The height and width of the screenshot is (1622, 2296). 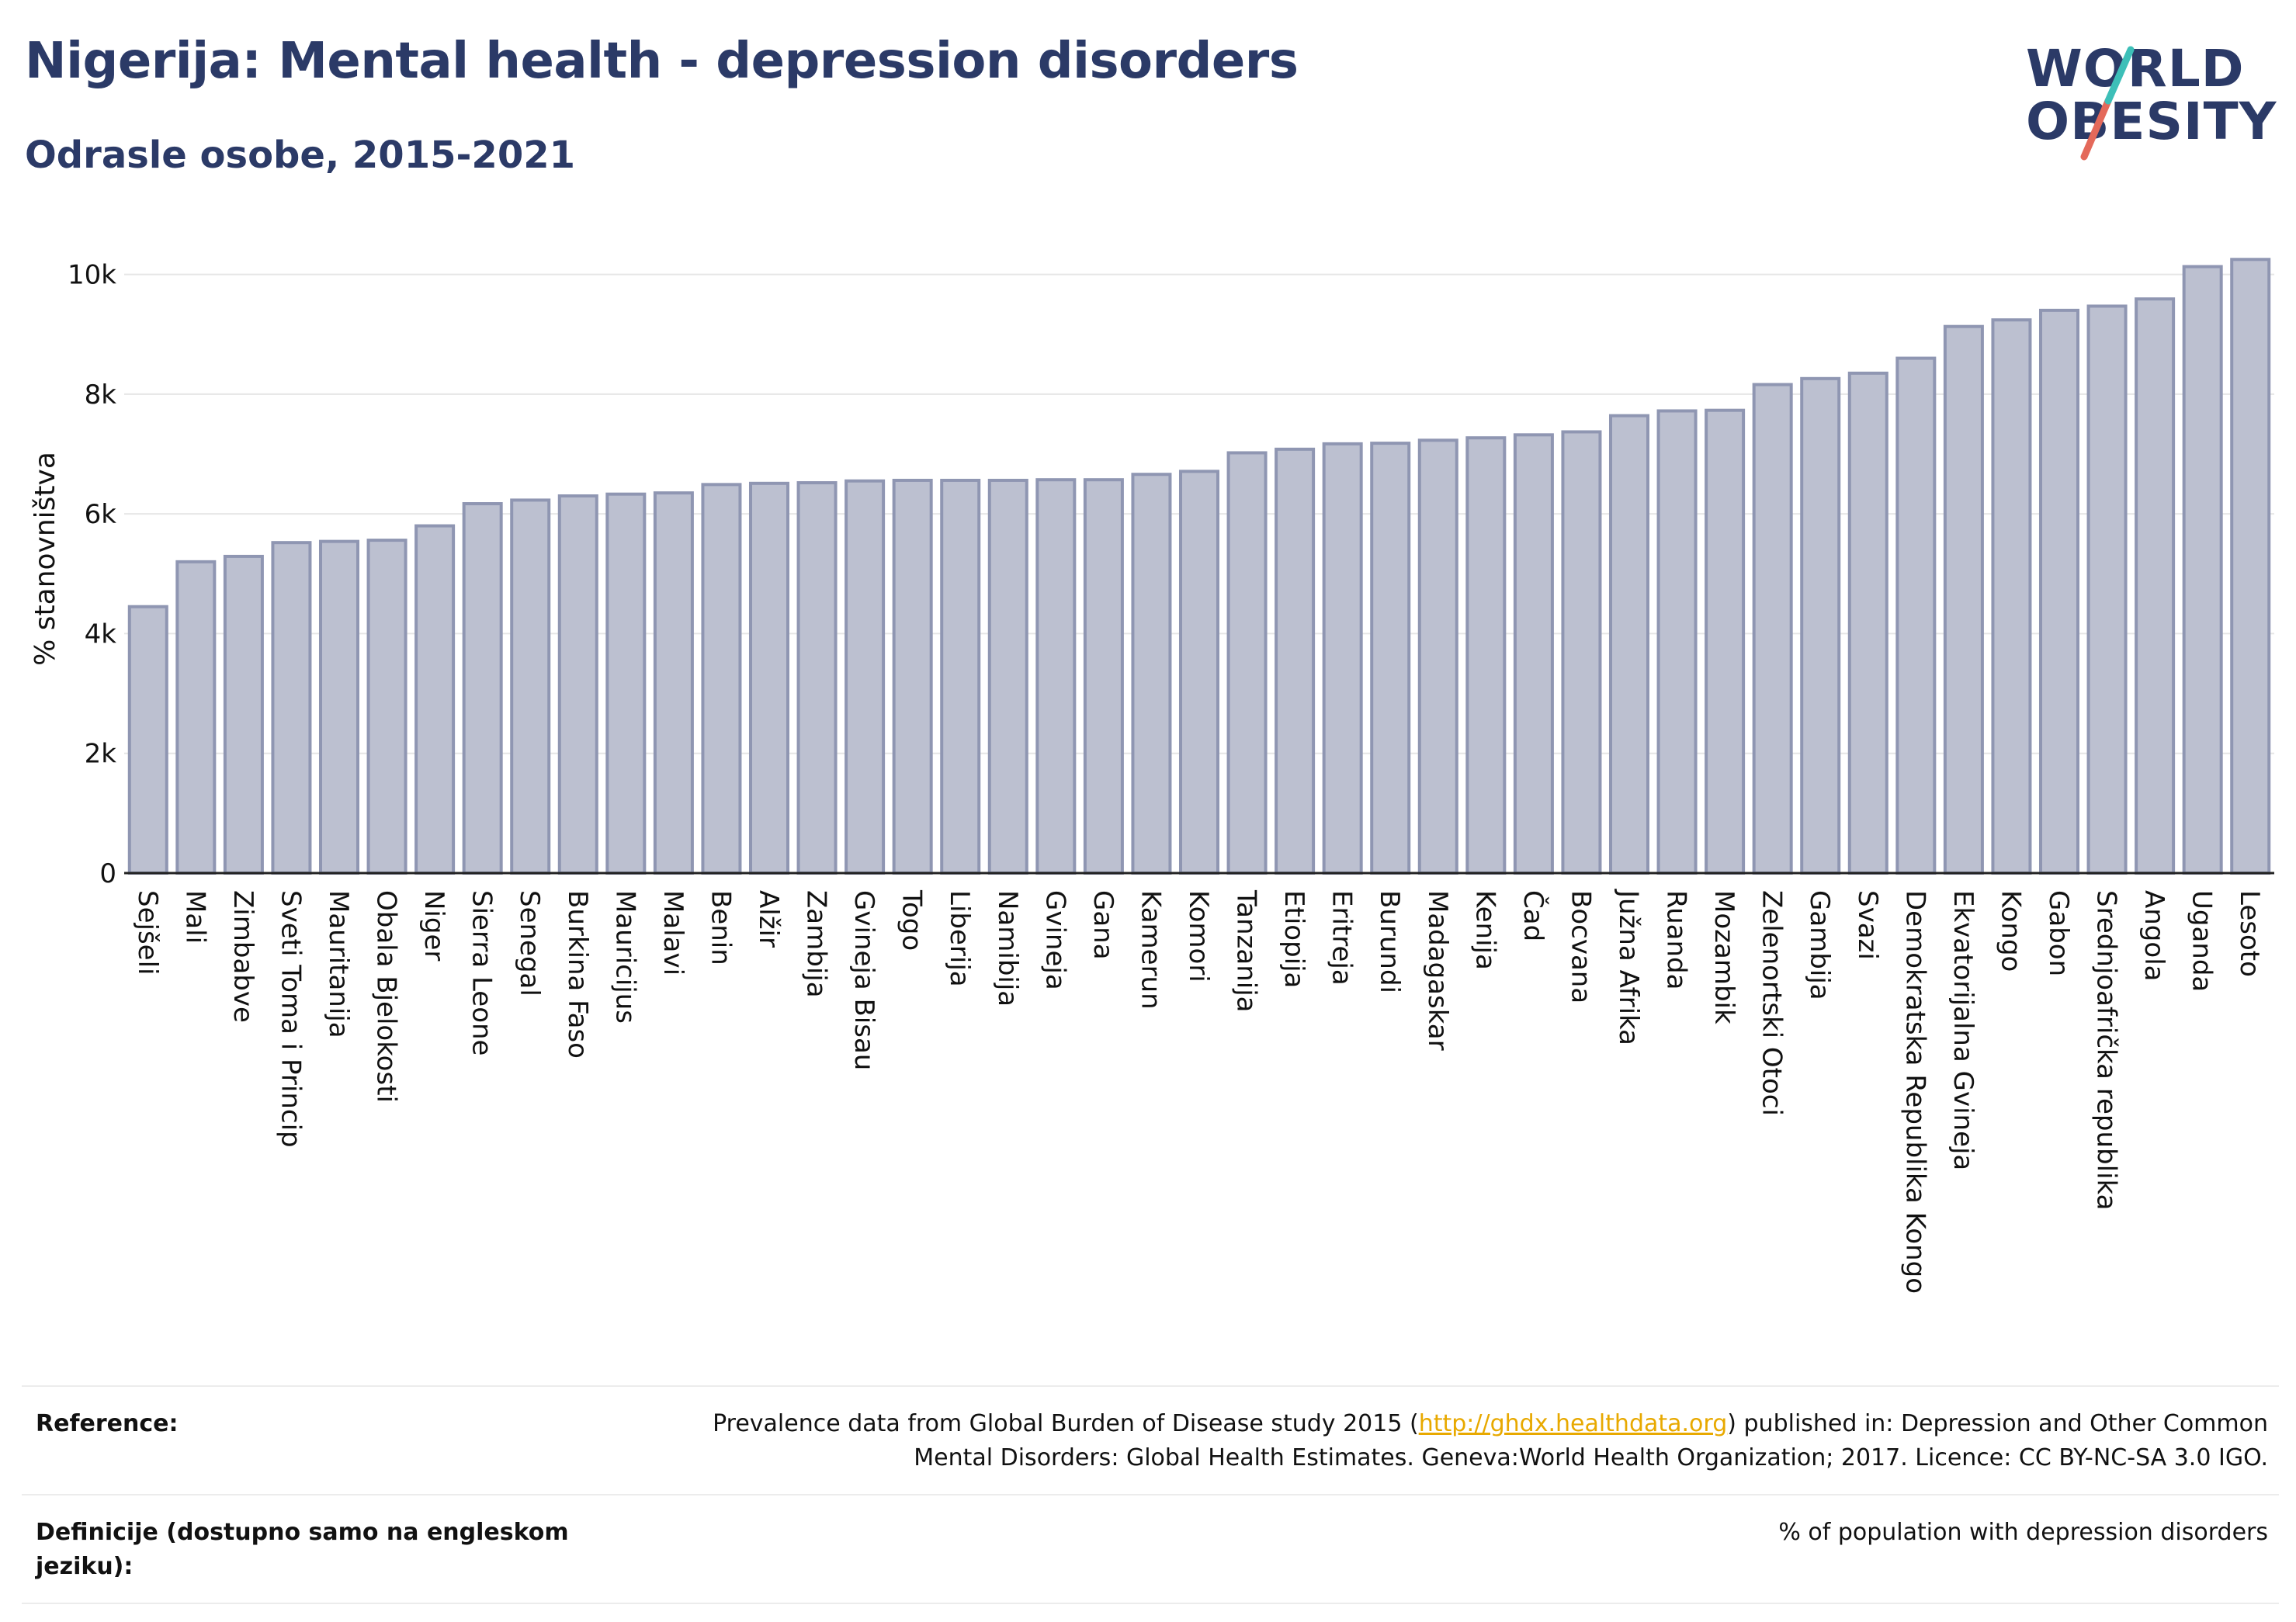 I want to click on x-tick-label: Zelenortski Otoci, so click(x=1772, y=1003).